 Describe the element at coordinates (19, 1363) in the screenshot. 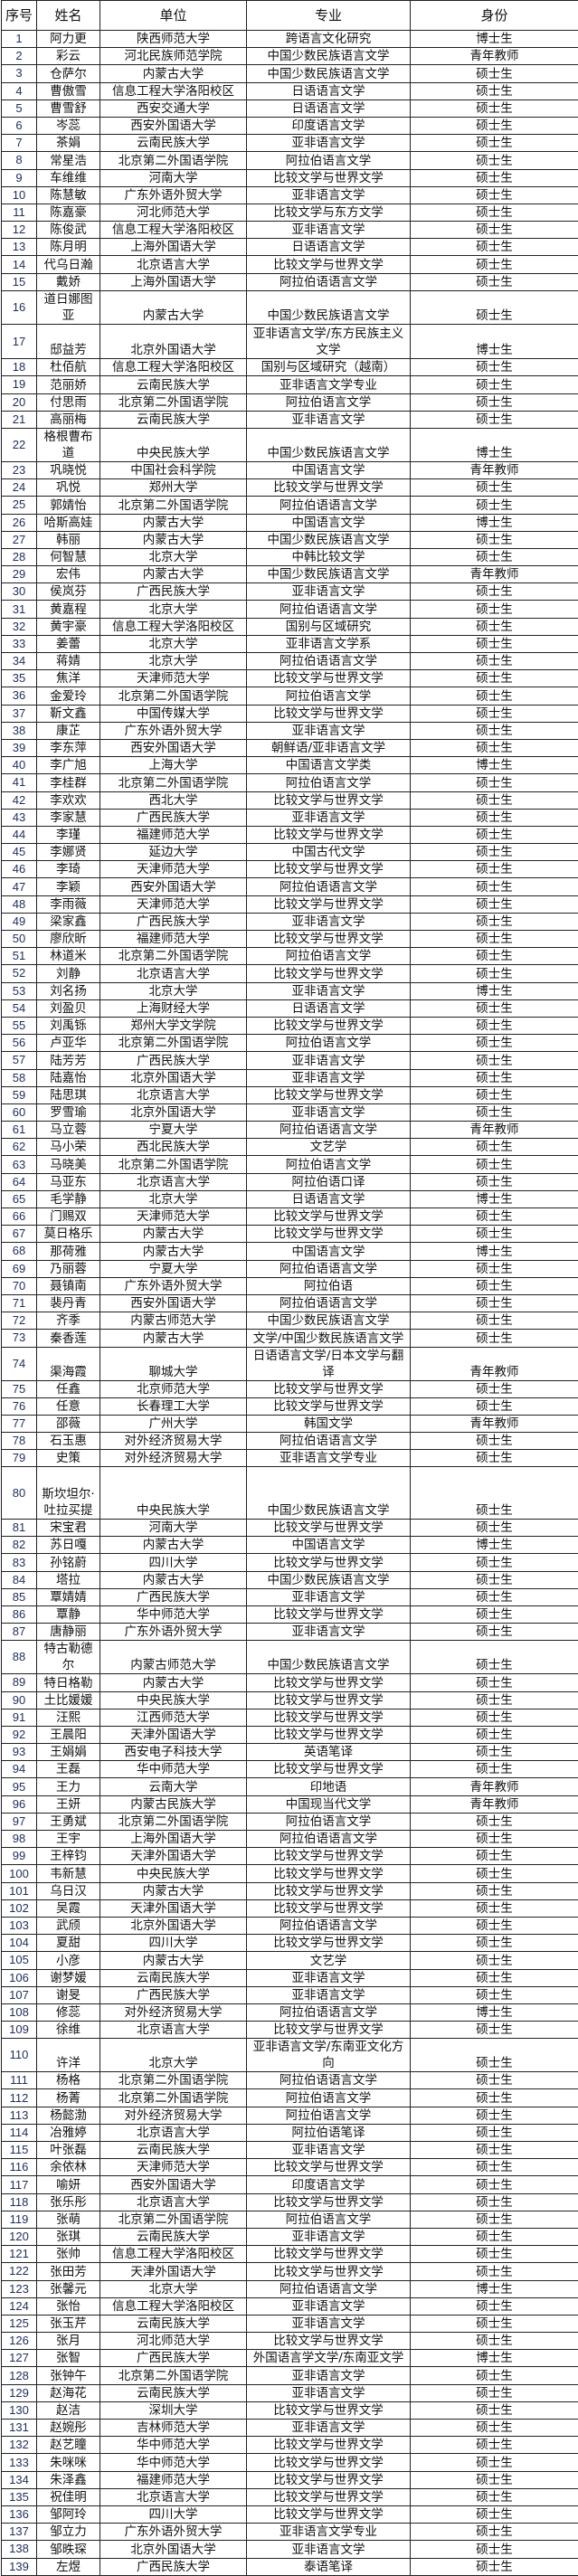

I see `cell-index: 74` at that location.